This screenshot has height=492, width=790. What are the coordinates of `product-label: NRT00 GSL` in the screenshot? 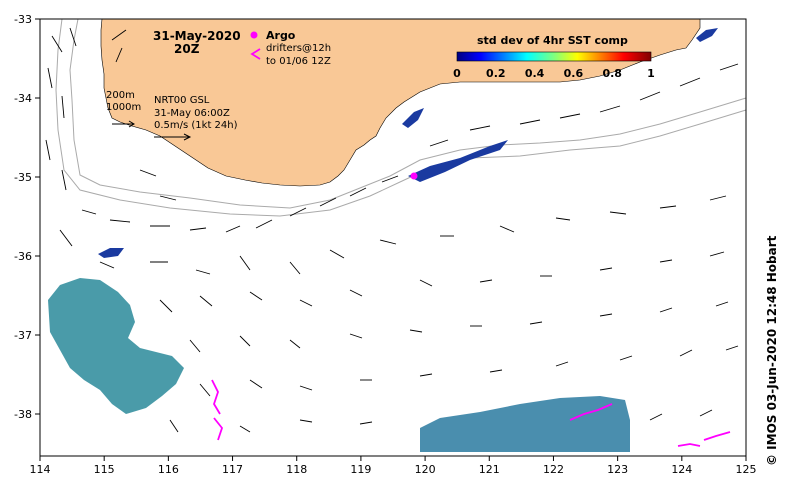 It's located at (182, 100).